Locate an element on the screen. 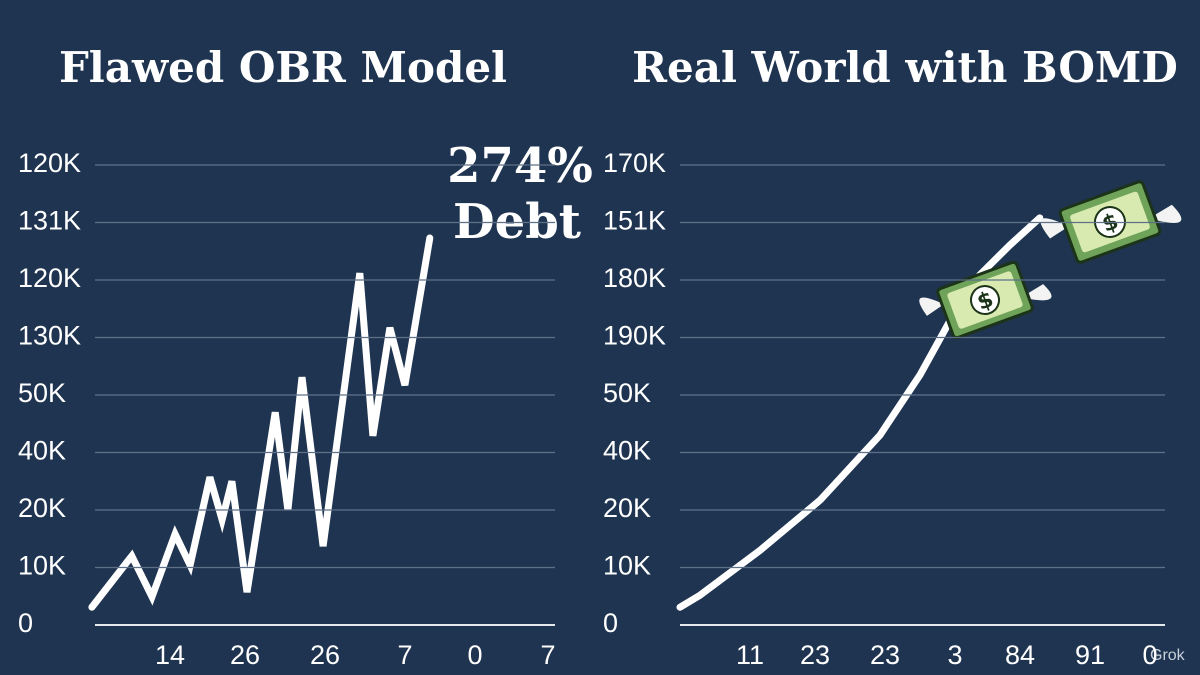 This screenshot has width=1200, height=675. watermark: Grok is located at coordinates (1168, 655).